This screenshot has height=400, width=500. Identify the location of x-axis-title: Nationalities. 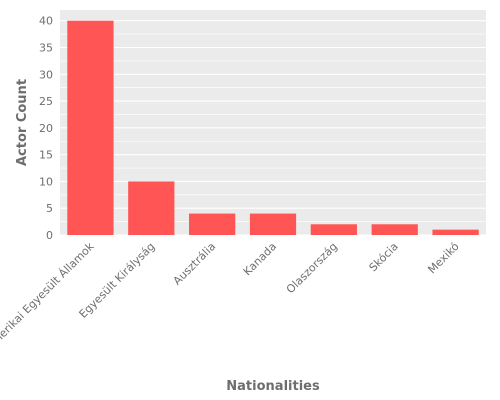
(273, 386).